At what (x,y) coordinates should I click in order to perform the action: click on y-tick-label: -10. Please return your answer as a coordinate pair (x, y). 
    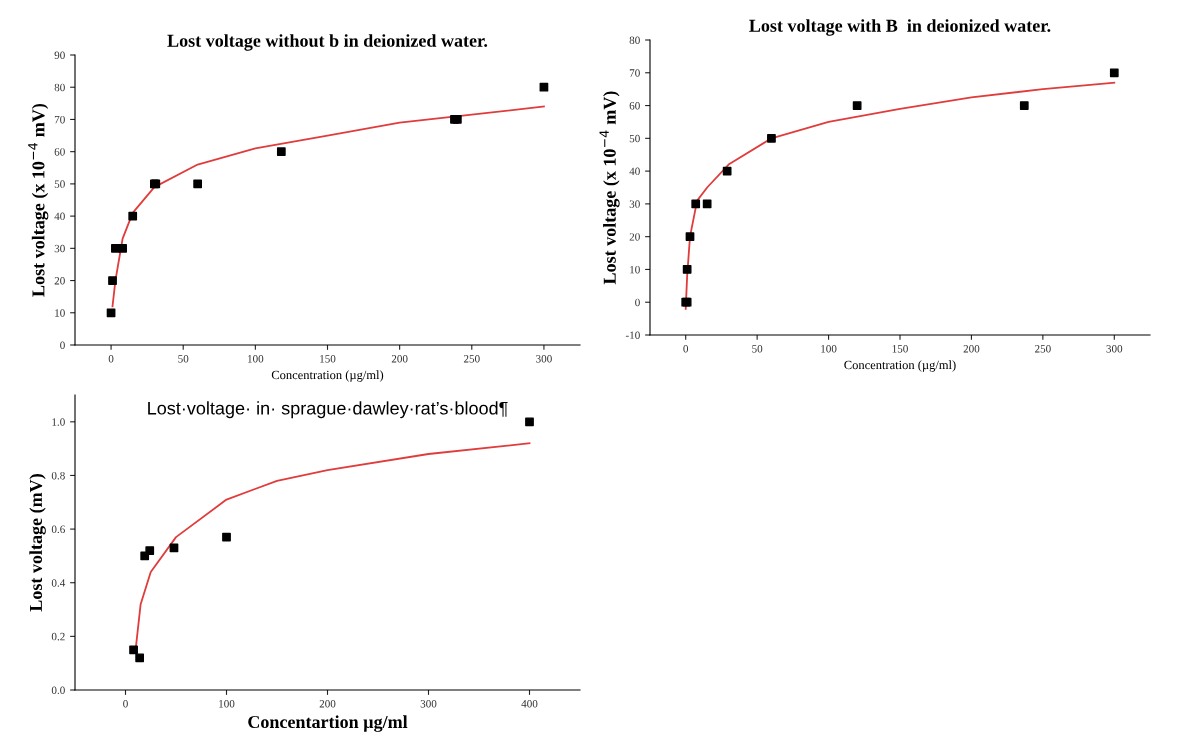
    Looking at the image, I should click on (632, 335).